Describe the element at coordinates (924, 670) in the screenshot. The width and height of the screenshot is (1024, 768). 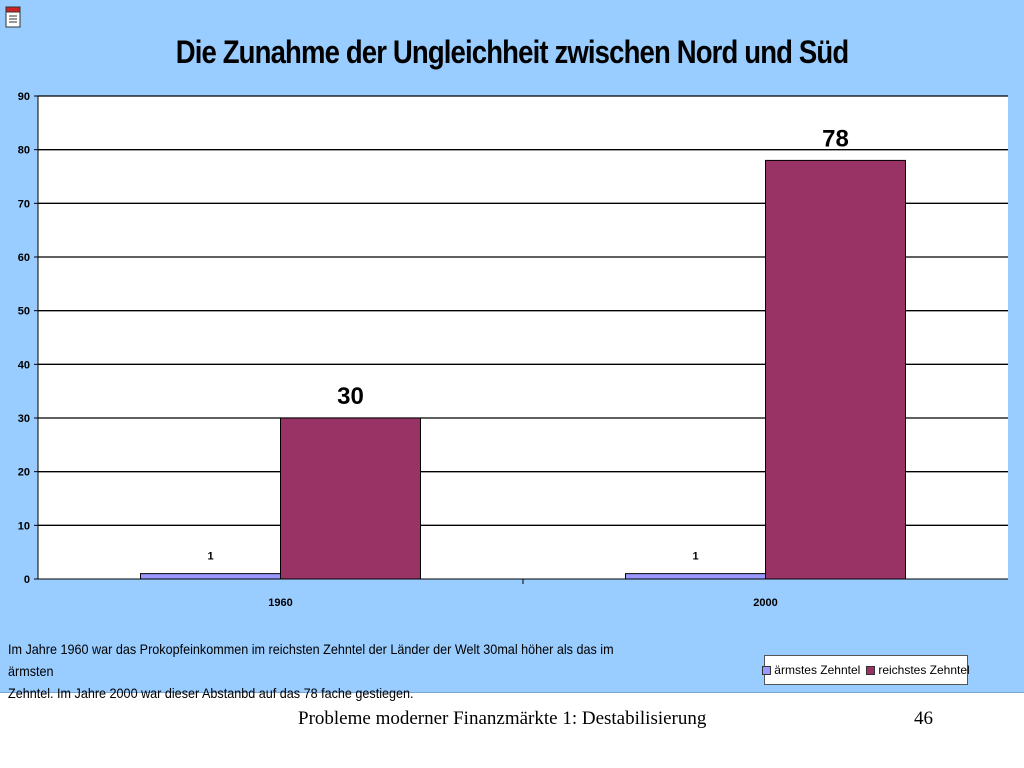
I see `legend-label-richest: reichstes Zehntel` at that location.